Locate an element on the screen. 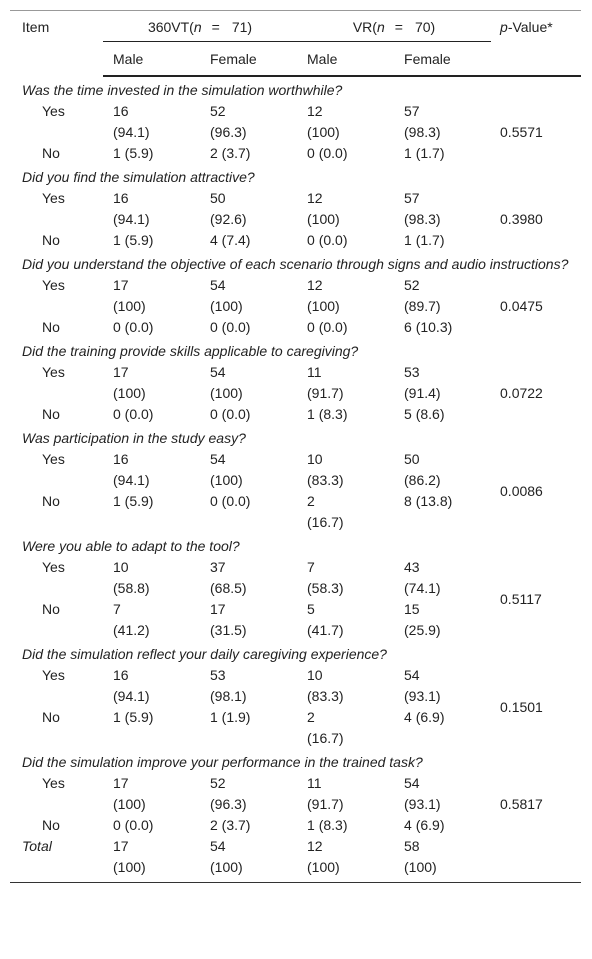 The height and width of the screenshot is (959, 592). data-cell: 5 (8.6) is located at coordinates (442, 414).